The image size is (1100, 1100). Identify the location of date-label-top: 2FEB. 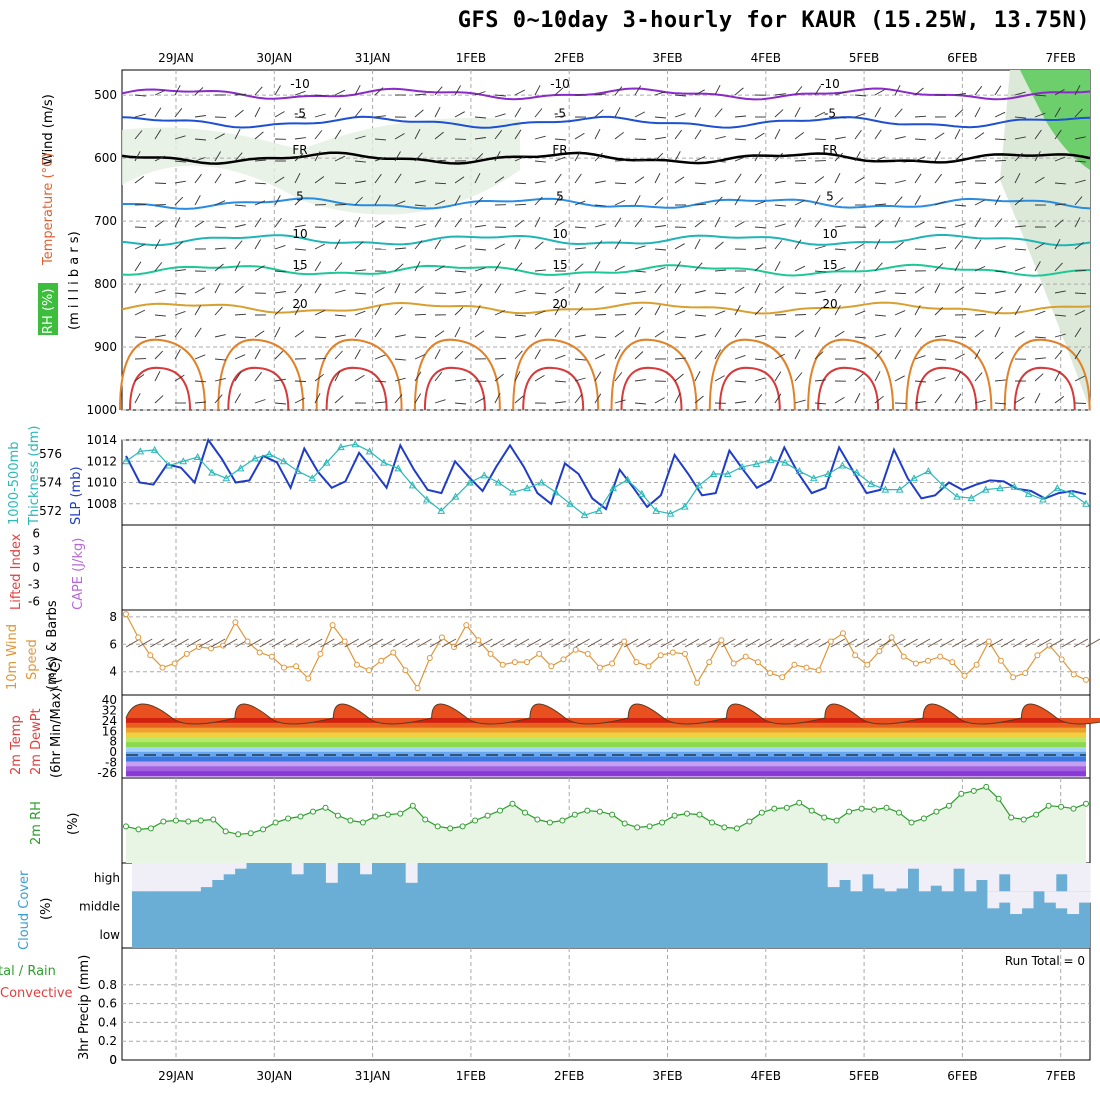
(569, 58).